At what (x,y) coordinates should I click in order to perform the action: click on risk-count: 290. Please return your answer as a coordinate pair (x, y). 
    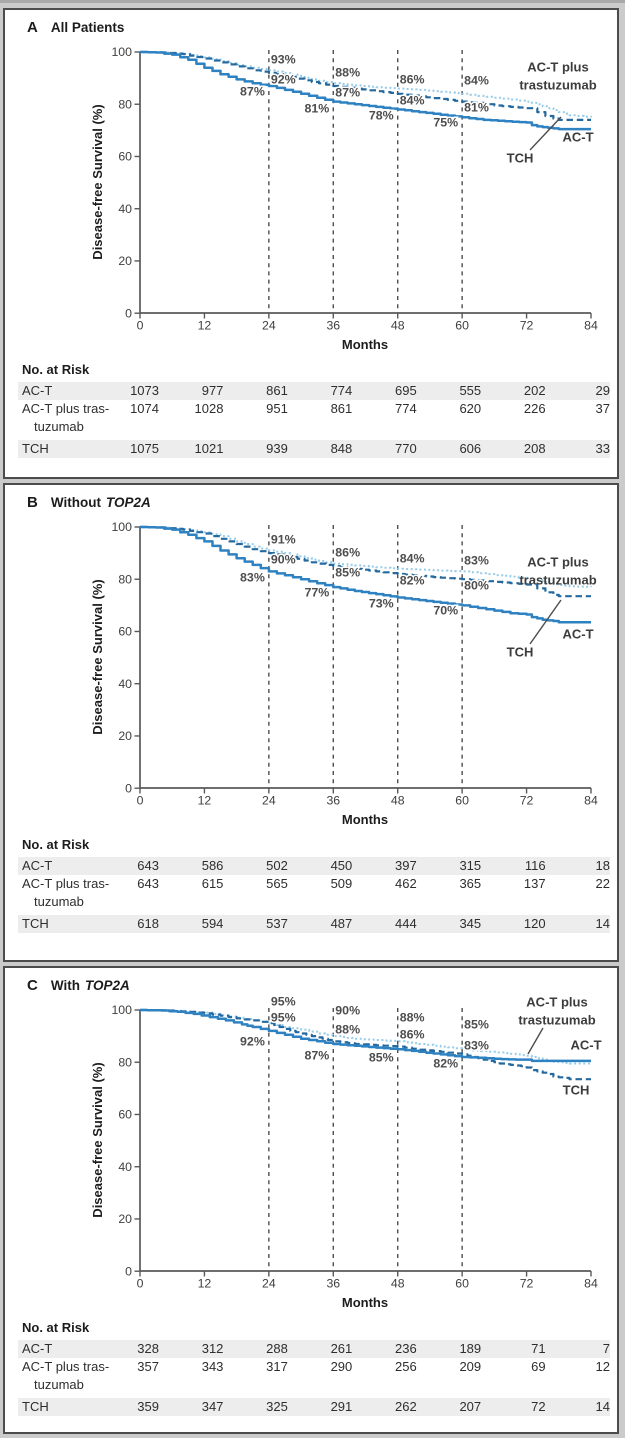
    Looking at the image, I should click on (341, 1366).